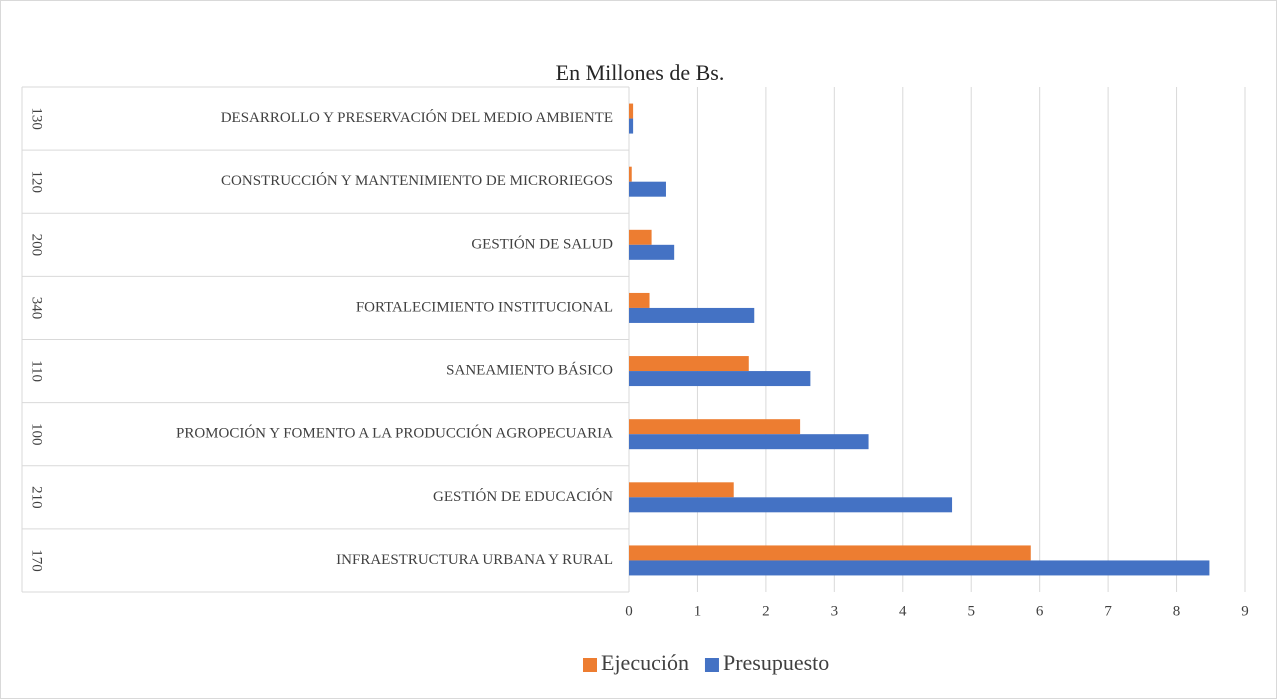 The image size is (1277, 699). Describe the element at coordinates (1040, 611) in the screenshot. I see `x-tick-label: 6` at that location.